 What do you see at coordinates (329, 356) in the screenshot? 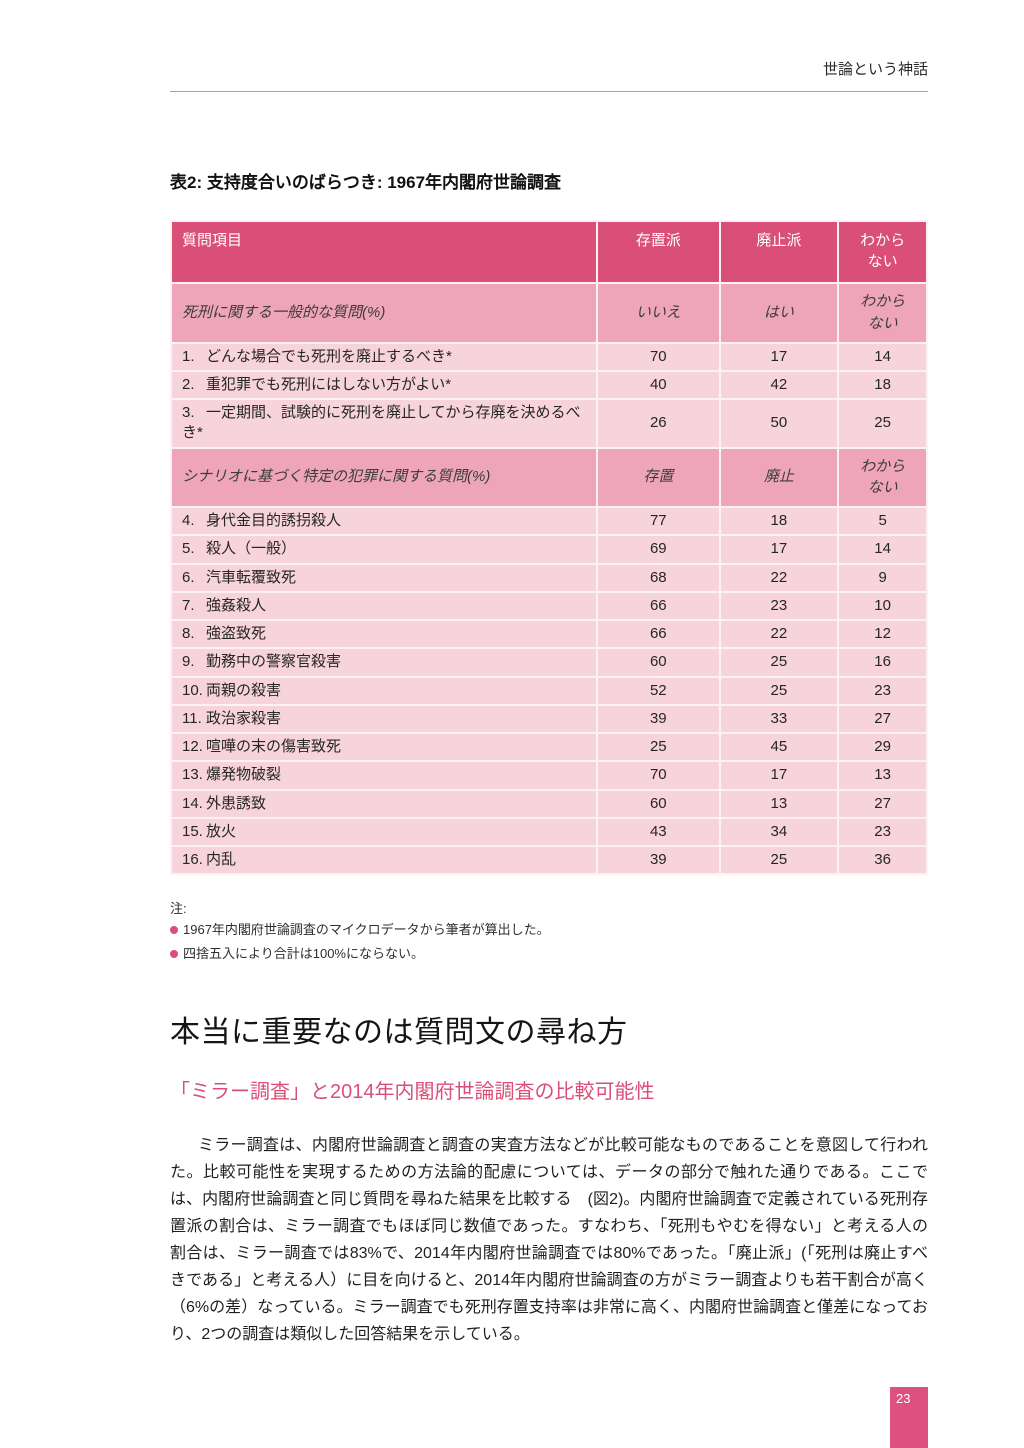
I see `row-label: どんな場合でも死刑を廃止するべき*` at bounding box center [329, 356].